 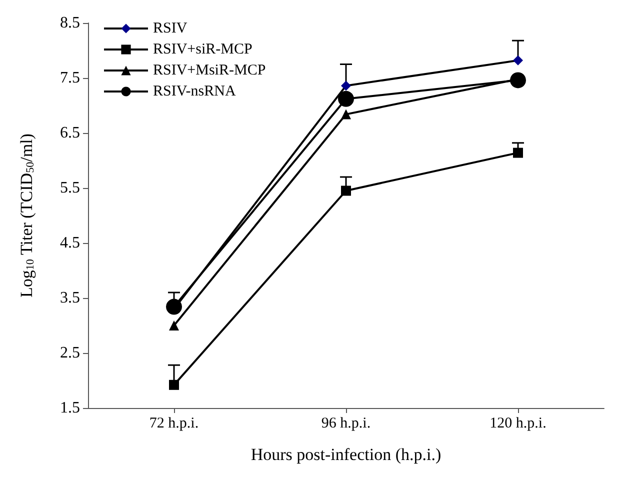 I want to click on y-axis-title: Log10 Titer (TCID50/ml), so click(x=26, y=216).